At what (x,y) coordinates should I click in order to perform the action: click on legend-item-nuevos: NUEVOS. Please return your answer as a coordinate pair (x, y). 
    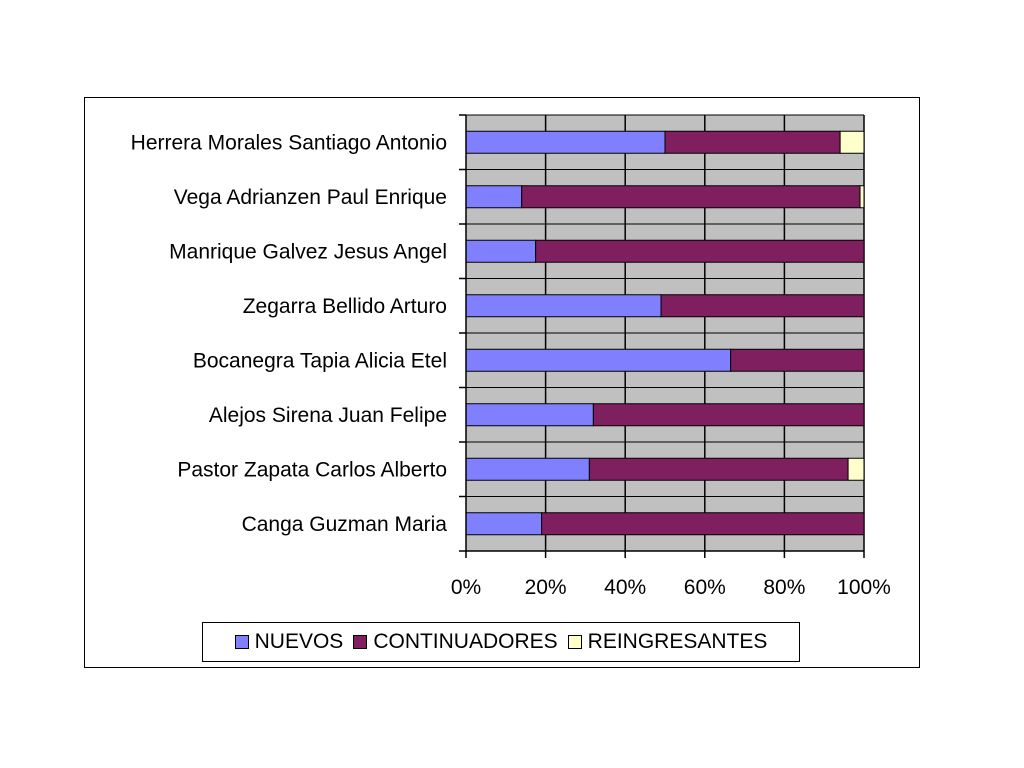
    Looking at the image, I should click on (289, 642).